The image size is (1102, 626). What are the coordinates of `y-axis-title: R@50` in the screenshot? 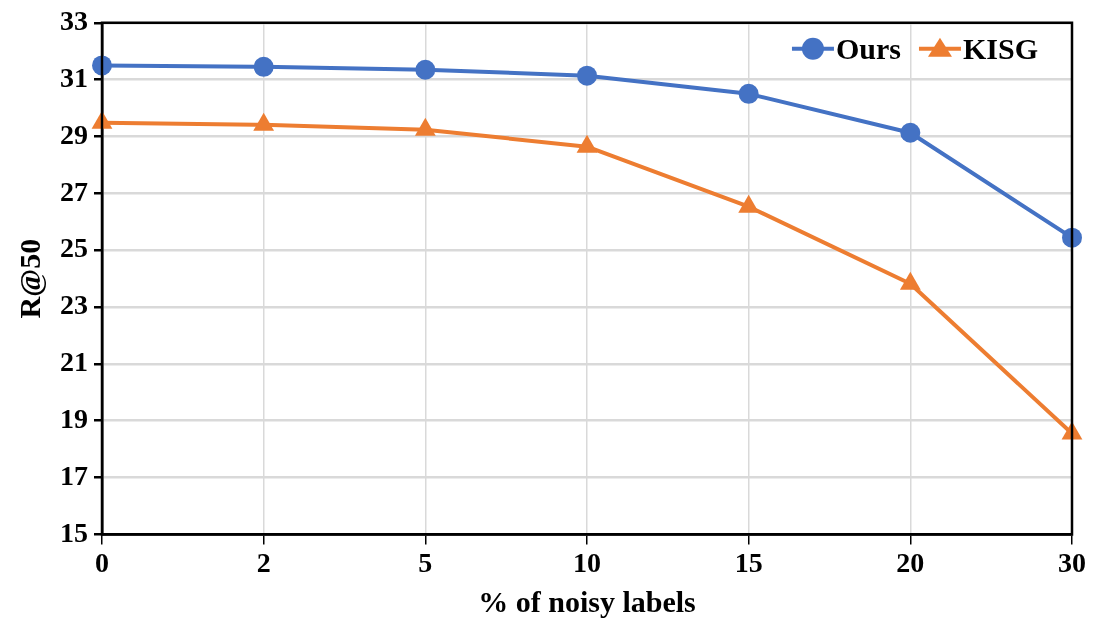 It's located at (29, 278).